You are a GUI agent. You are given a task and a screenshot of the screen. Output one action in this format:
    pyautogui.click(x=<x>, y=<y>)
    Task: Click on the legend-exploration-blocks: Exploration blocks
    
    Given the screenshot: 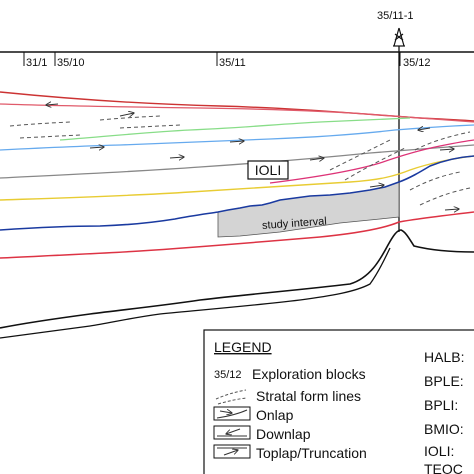 What is the action you would take?
    pyautogui.click(x=309, y=374)
    